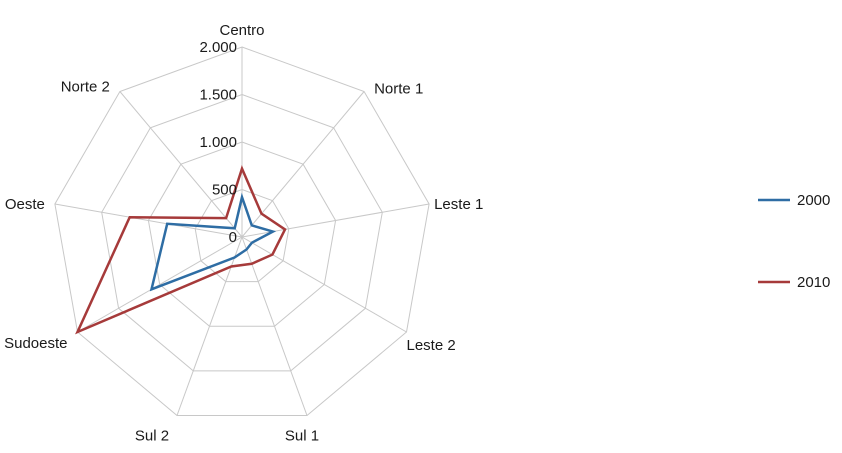 Image resolution: width=842 pixels, height=453 pixels. What do you see at coordinates (794, 241) in the screenshot?
I see `legend: 2000 2010` at bounding box center [794, 241].